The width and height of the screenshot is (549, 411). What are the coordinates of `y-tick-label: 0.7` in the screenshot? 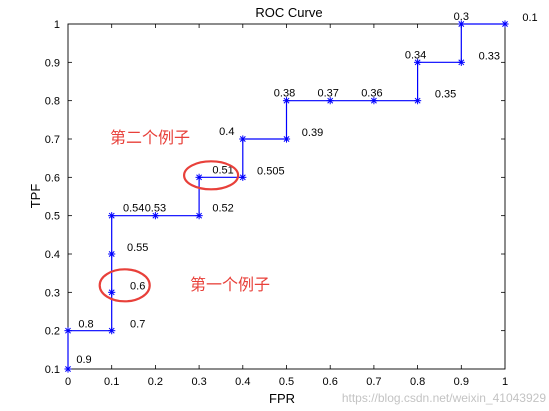 It's located at (52, 140).